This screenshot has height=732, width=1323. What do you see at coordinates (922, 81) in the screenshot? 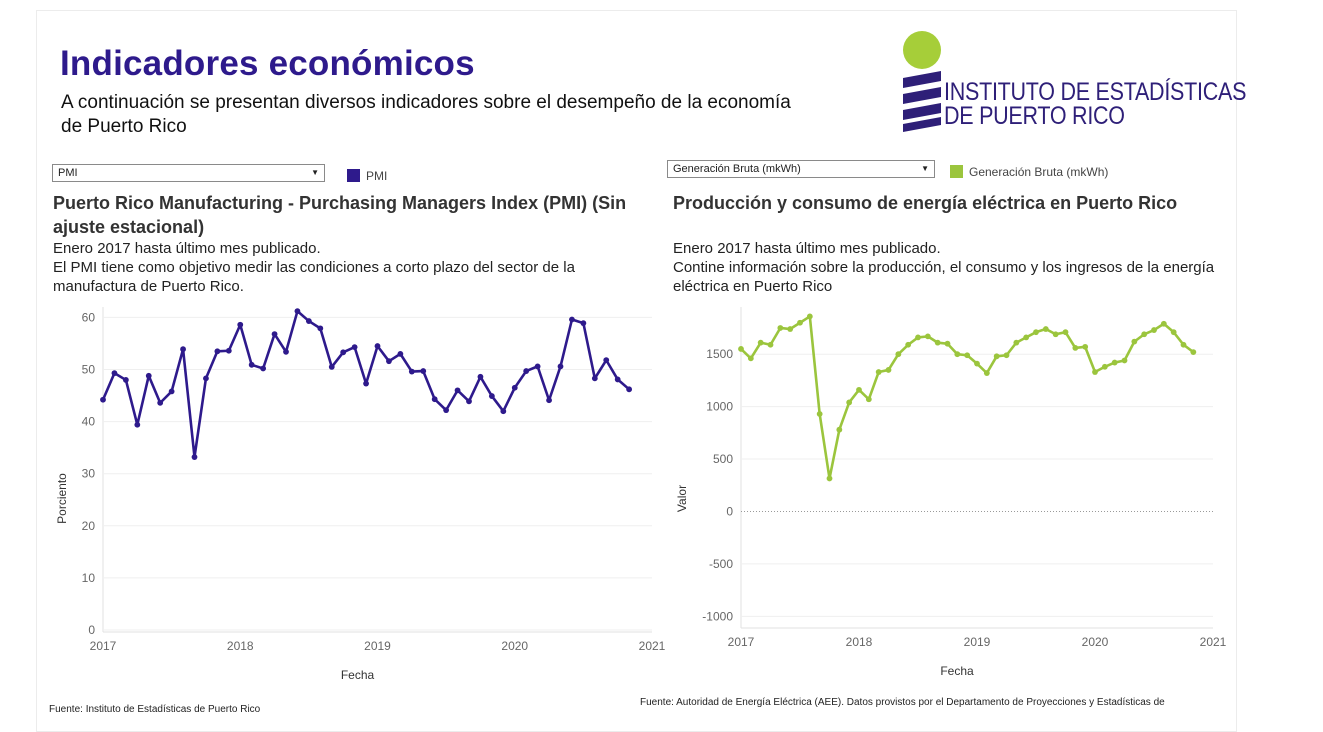
I see `institute-logo` at bounding box center [922, 81].